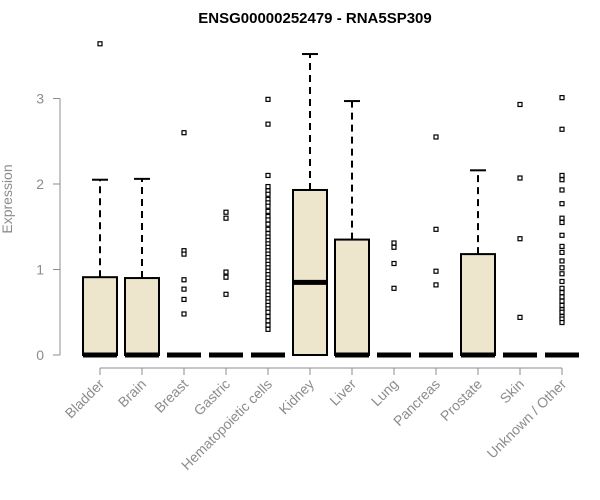  Describe the element at coordinates (40, 355) in the screenshot. I see `y-tick-label: 0` at that location.